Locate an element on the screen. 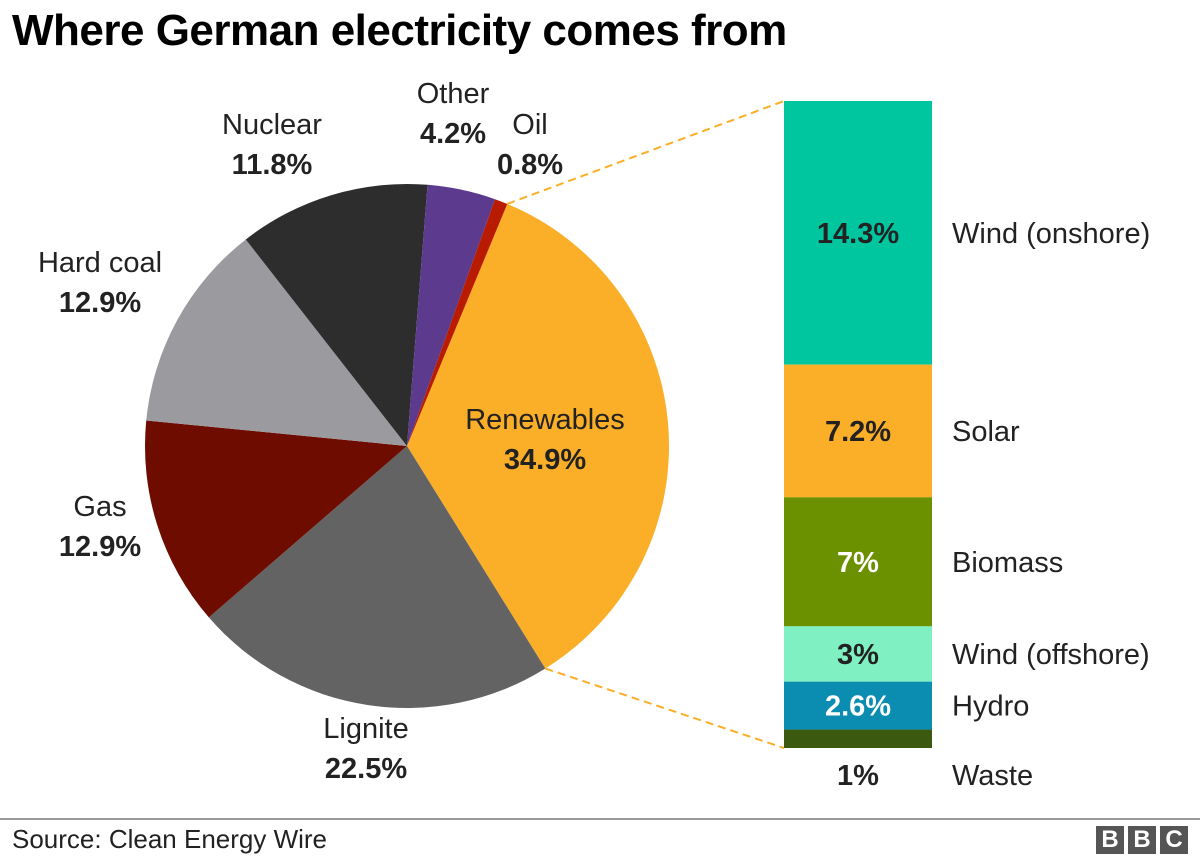 Image resolution: width=1200 pixels, height=861 pixels. chart-title: Where German electricity comes from is located at coordinates (399, 30).